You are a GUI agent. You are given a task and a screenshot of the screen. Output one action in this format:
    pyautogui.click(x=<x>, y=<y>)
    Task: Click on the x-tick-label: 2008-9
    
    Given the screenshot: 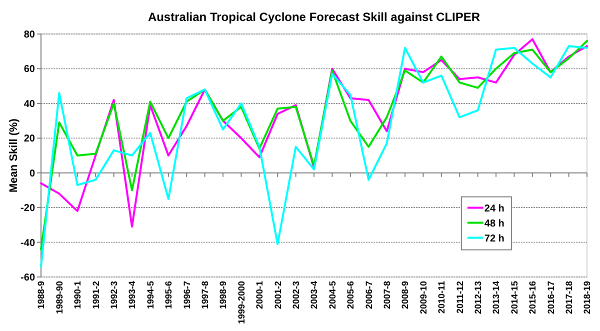 What is the action you would take?
    pyautogui.click(x=405, y=295)
    